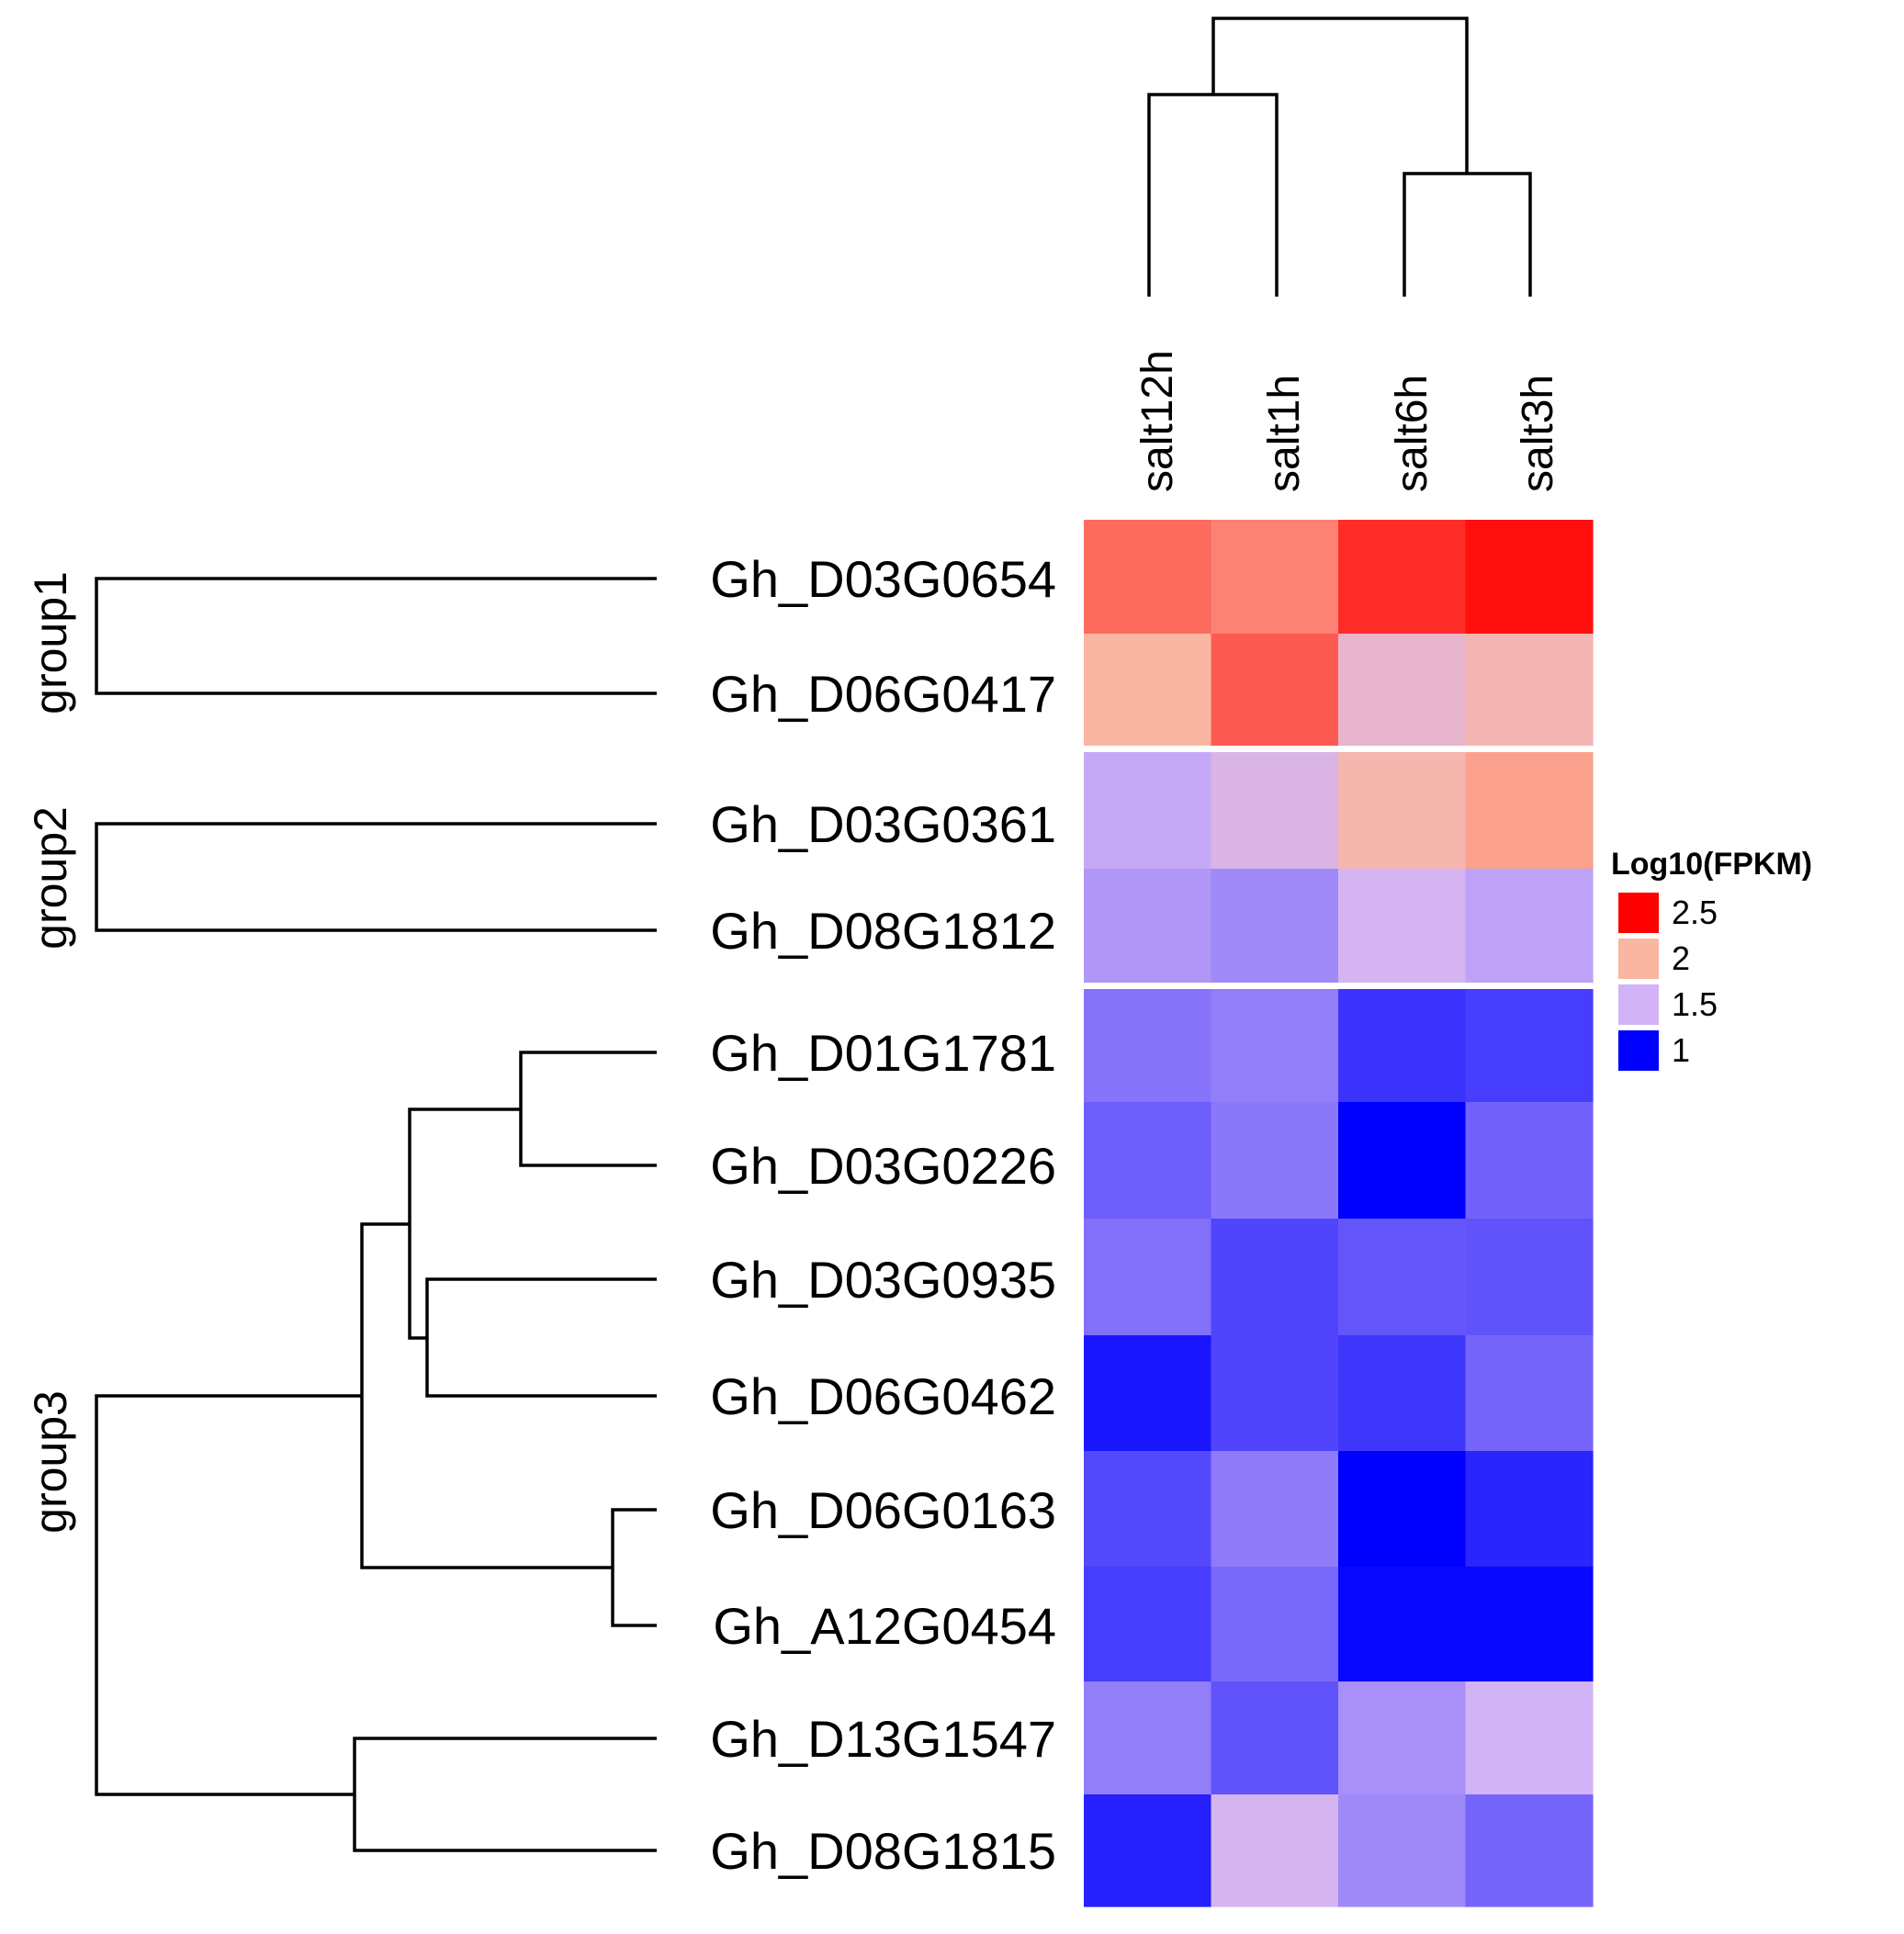 The height and width of the screenshot is (1934, 1904). I want to click on column-label-salt12h: salt12h, so click(1157, 421).